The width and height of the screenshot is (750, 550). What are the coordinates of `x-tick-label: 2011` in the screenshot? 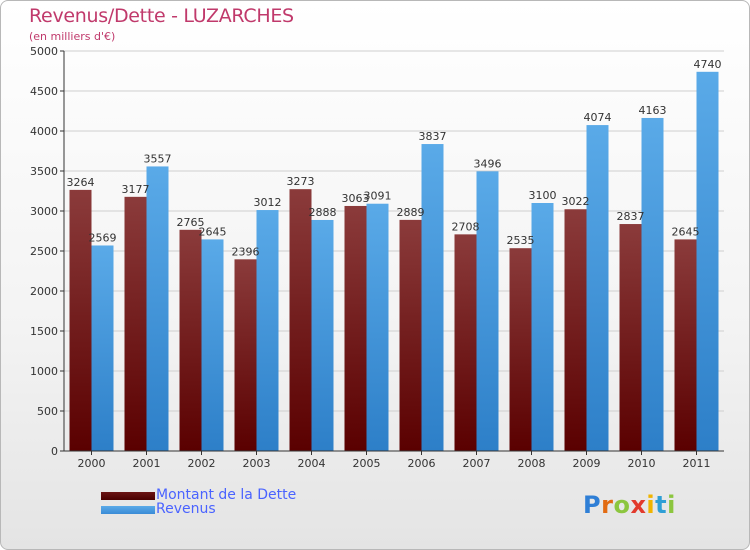 It's located at (697, 463).